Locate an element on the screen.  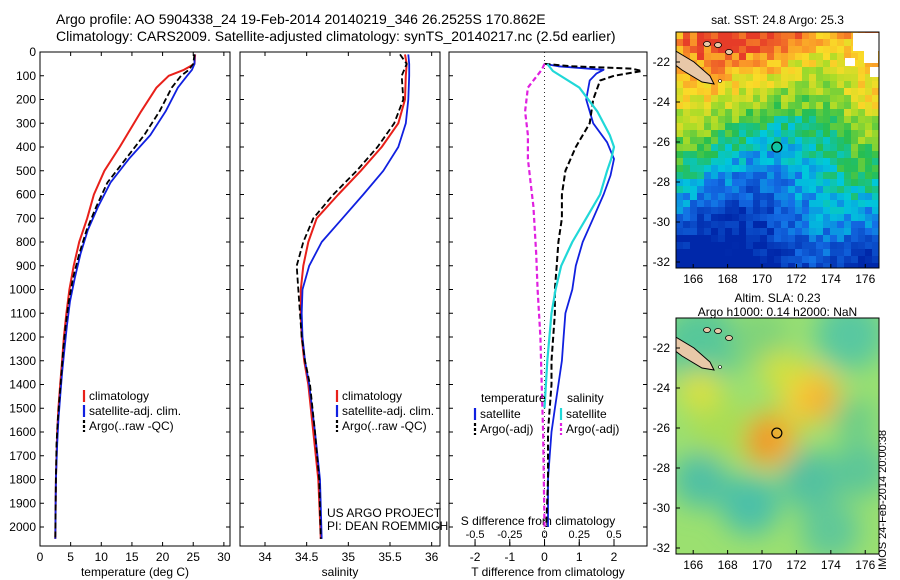
x-tick-label: 30 is located at coordinates (224, 557).